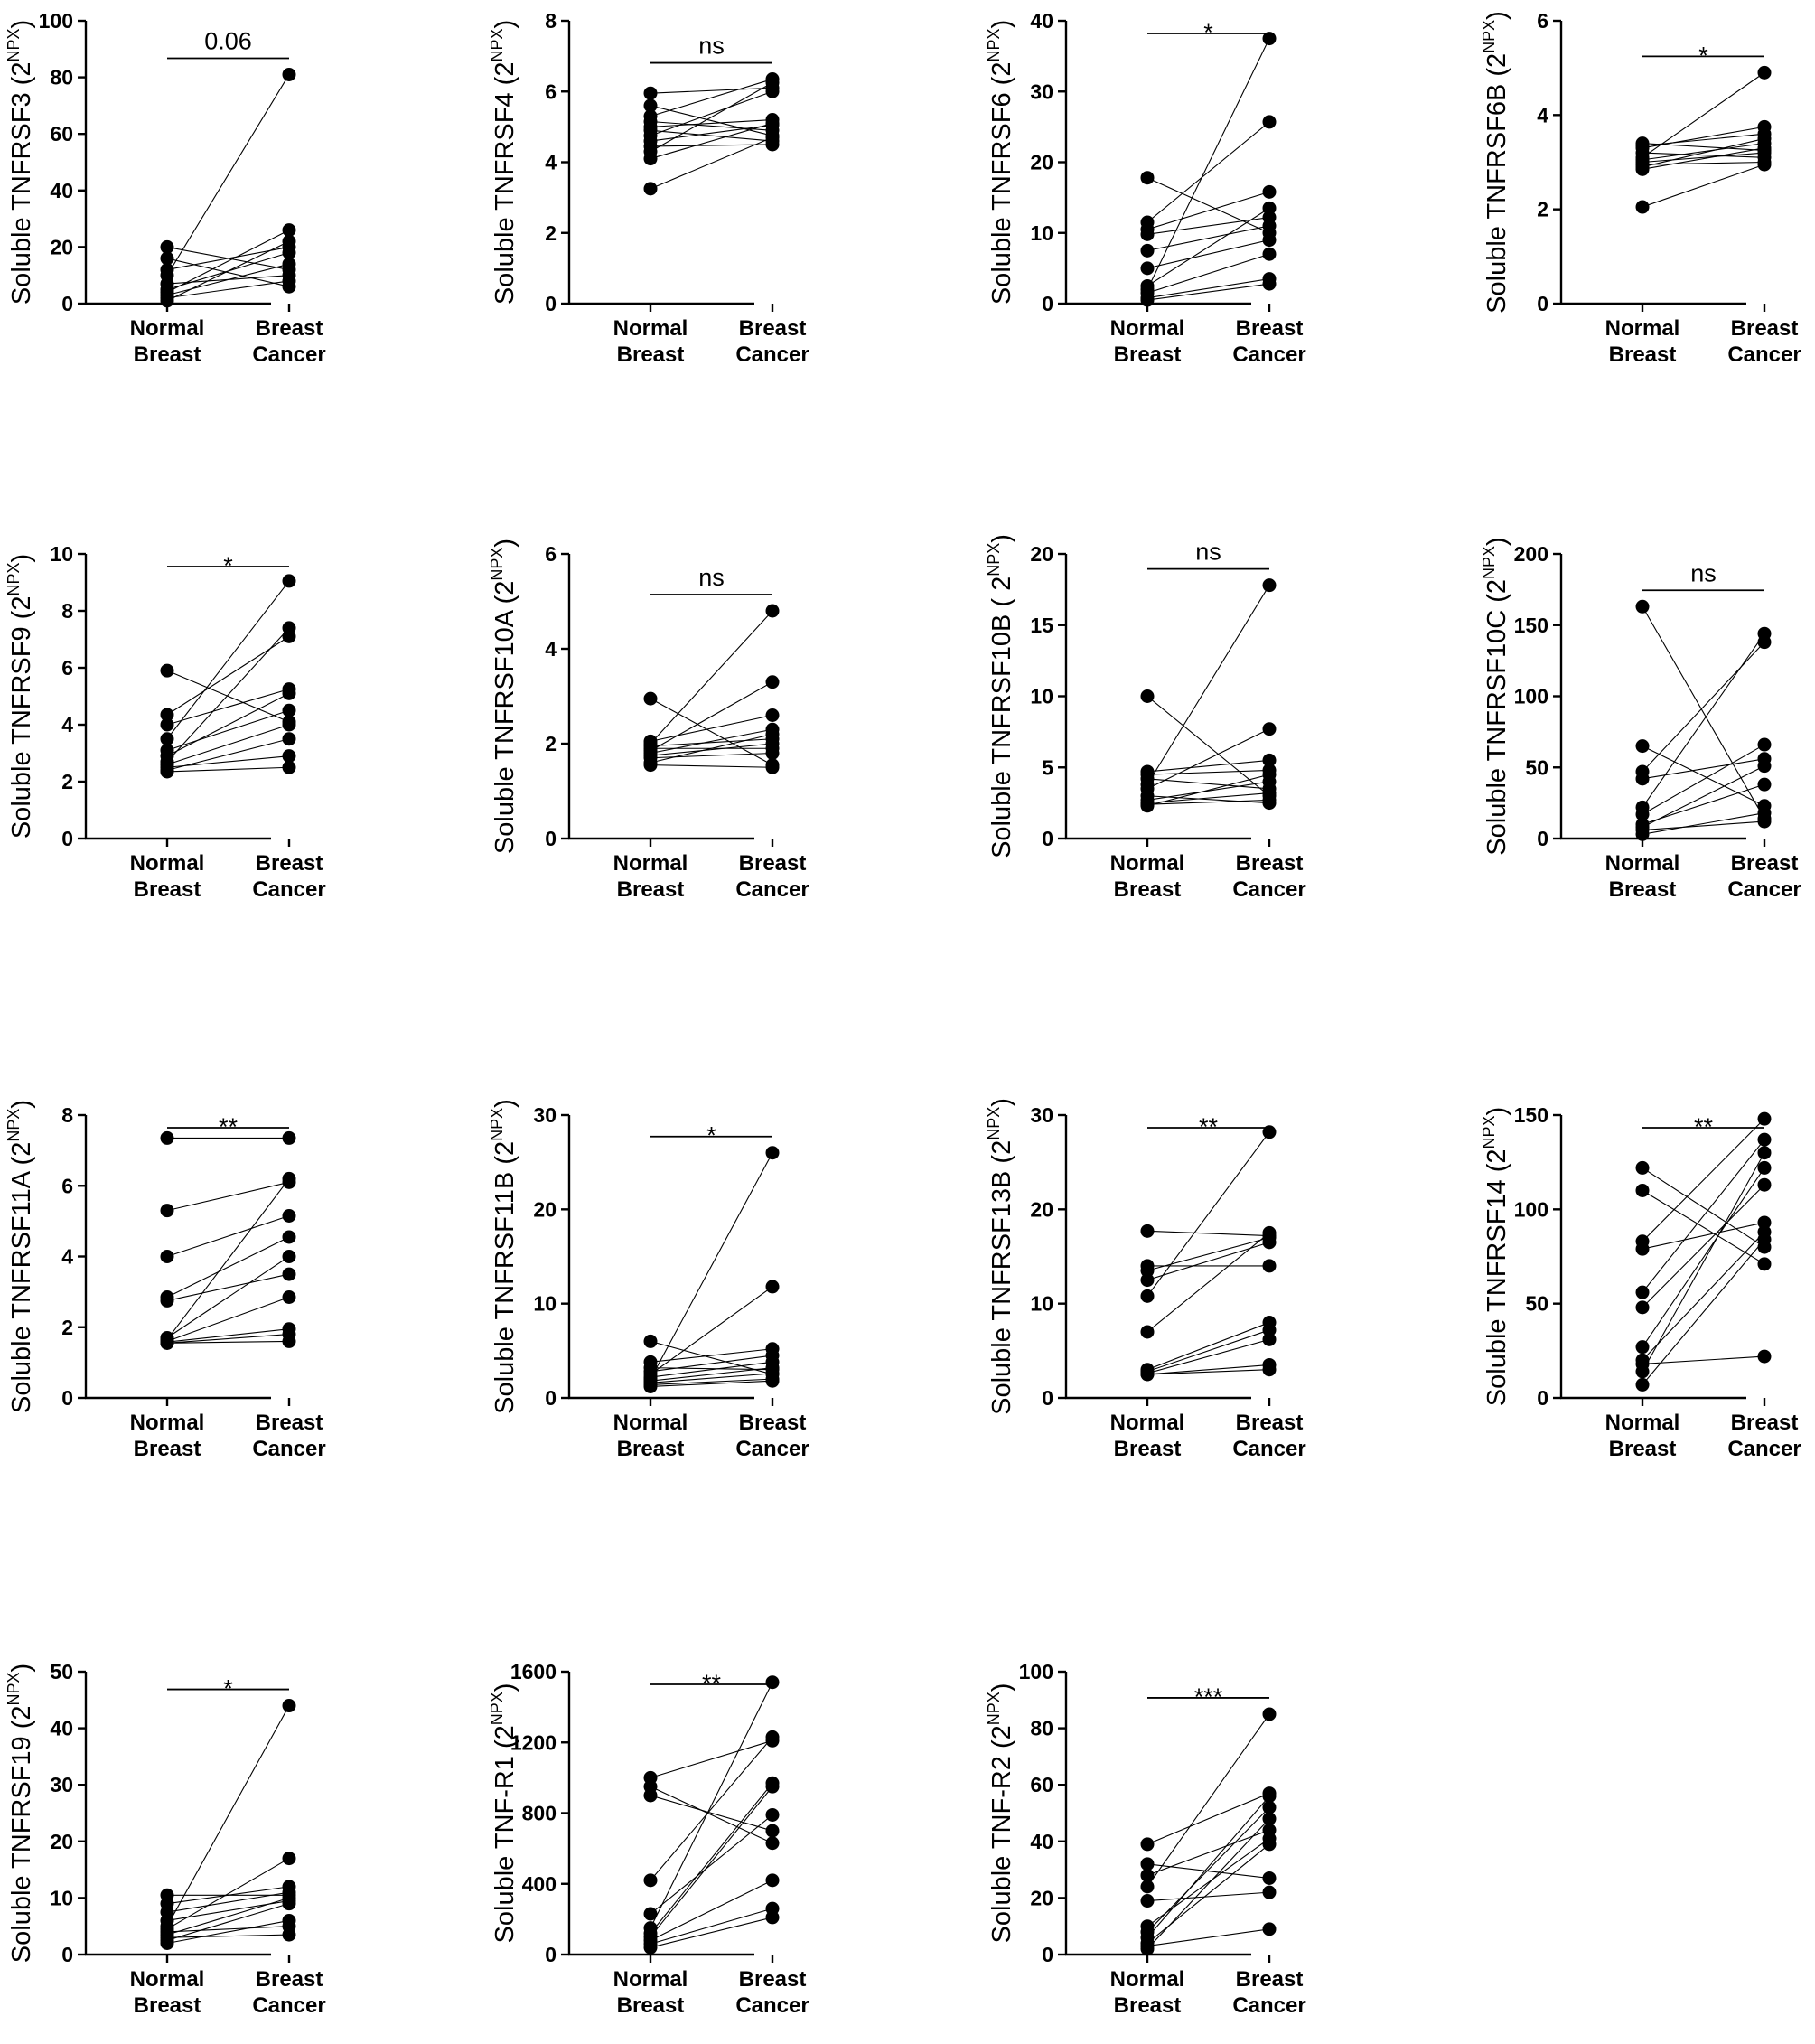 The width and height of the screenshot is (1815, 2044). What do you see at coordinates (540, 1814) in the screenshot?
I see `y-tick-label: 800` at bounding box center [540, 1814].